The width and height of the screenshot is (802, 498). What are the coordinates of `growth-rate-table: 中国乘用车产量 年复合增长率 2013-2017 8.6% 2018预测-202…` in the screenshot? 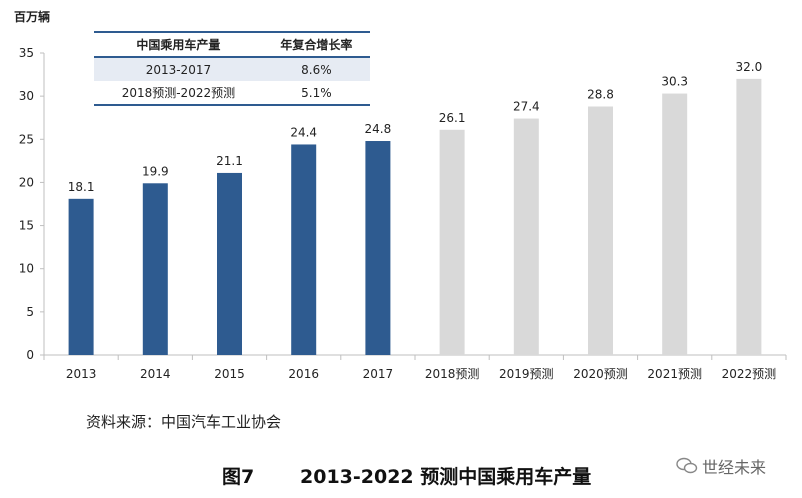 It's located at (232, 68).